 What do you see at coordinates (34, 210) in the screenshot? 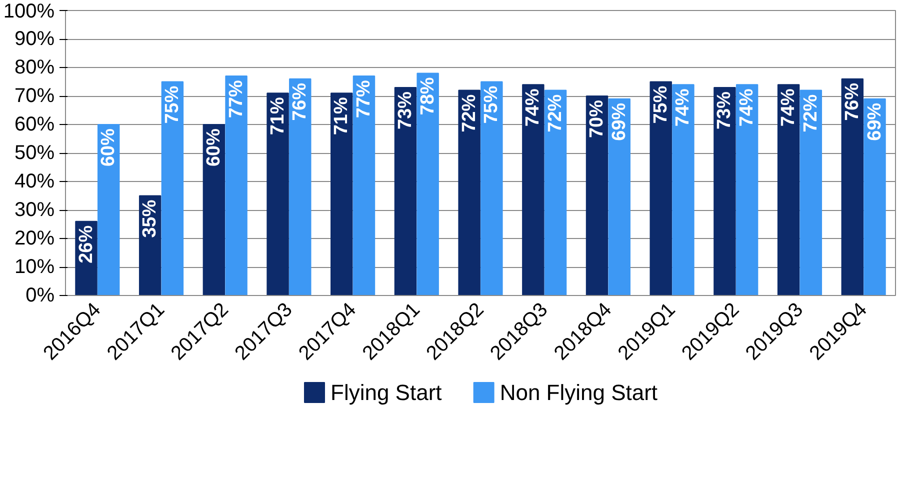
I see `y-tick-label: 30%` at bounding box center [34, 210].